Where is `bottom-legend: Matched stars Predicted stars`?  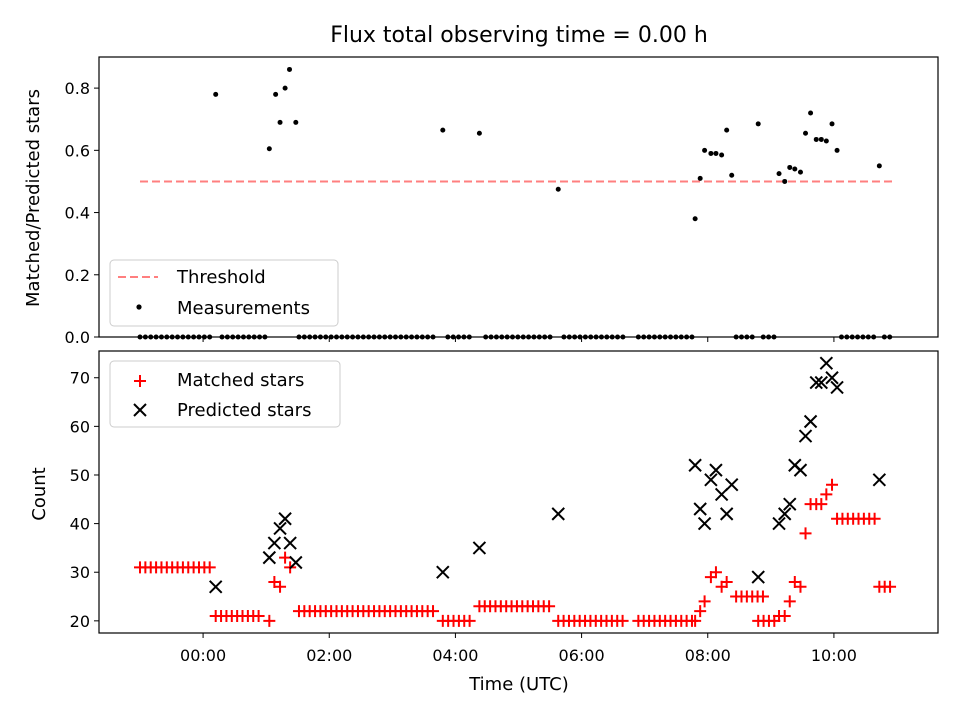
bottom-legend: Matched stars Predicted stars is located at coordinates (225, 394).